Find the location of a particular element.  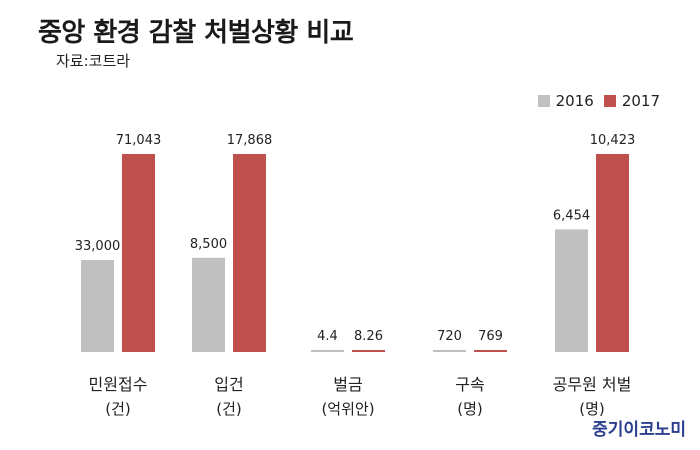

data-label-2016-1: 8,500 is located at coordinates (208, 244).